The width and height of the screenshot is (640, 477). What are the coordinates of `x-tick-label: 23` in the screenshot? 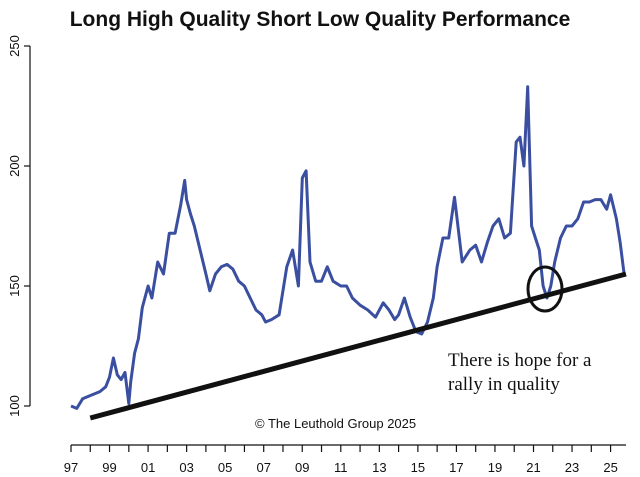 It's located at (572, 467).